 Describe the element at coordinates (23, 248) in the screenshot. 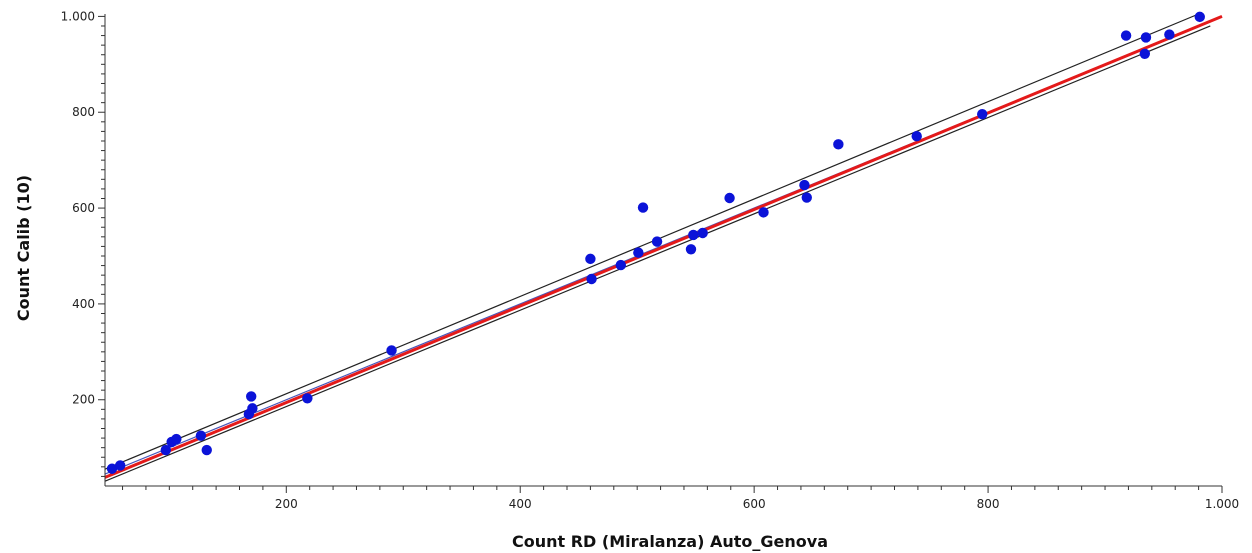

I see `y-axis-title: Count Calib (10)` at that location.